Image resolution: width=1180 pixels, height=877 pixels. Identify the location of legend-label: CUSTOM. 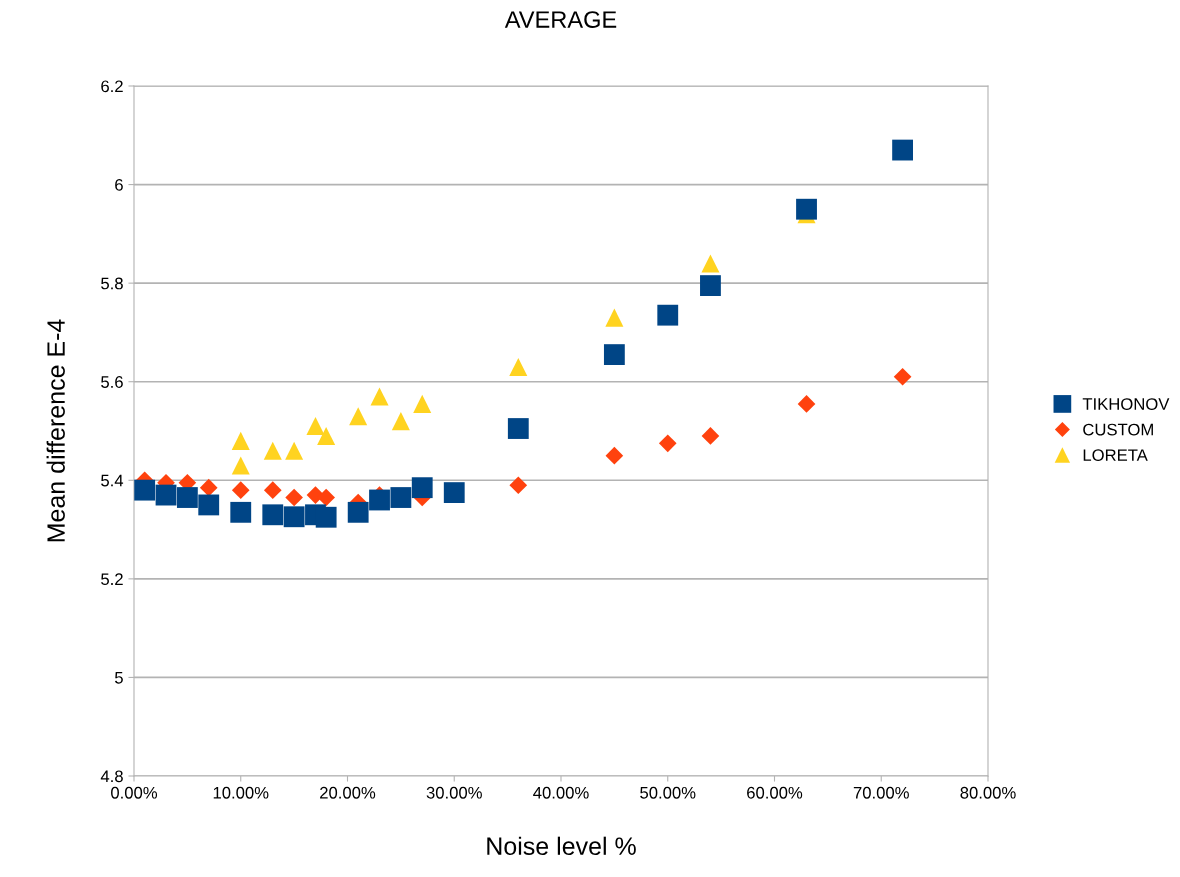
(1118, 429).